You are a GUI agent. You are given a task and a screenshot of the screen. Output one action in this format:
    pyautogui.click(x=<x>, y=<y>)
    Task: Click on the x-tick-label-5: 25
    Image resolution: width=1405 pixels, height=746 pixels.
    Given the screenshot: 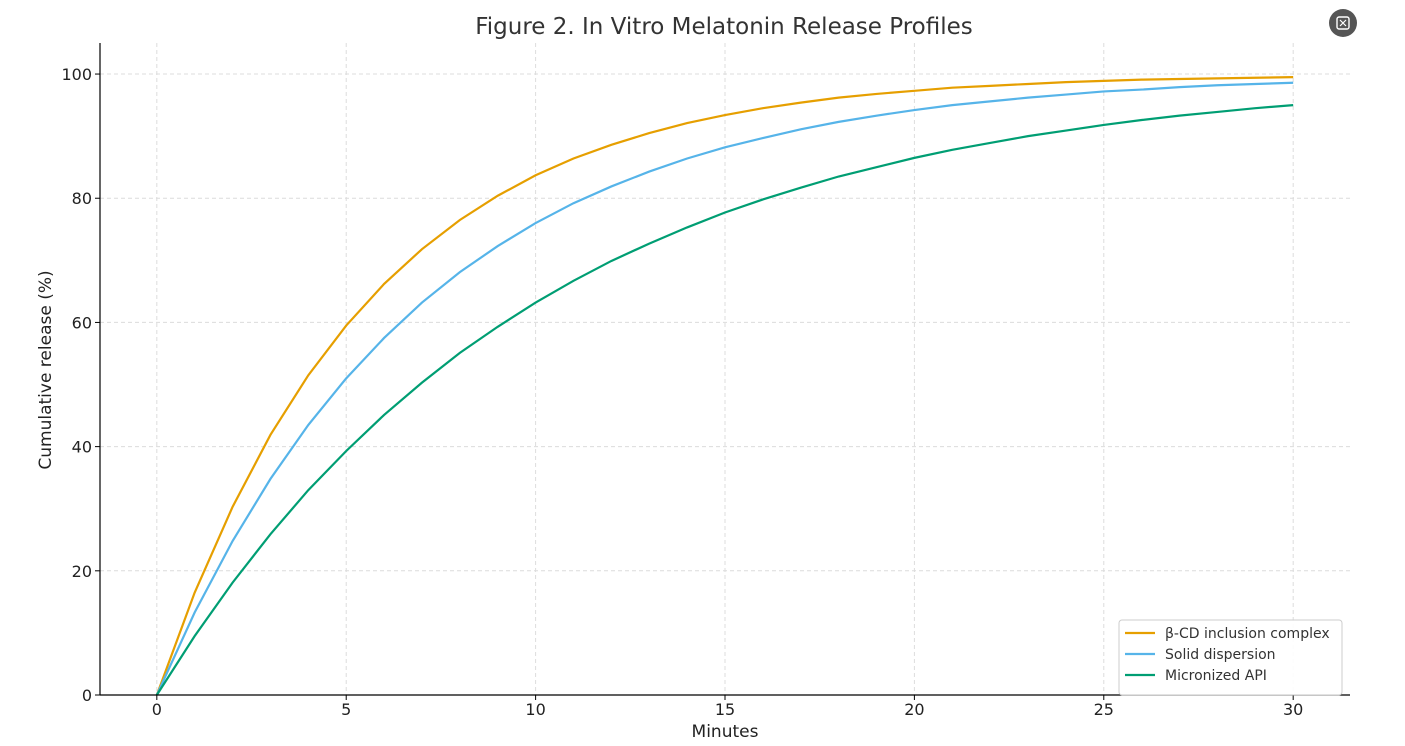 What is the action you would take?
    pyautogui.click(x=1104, y=709)
    